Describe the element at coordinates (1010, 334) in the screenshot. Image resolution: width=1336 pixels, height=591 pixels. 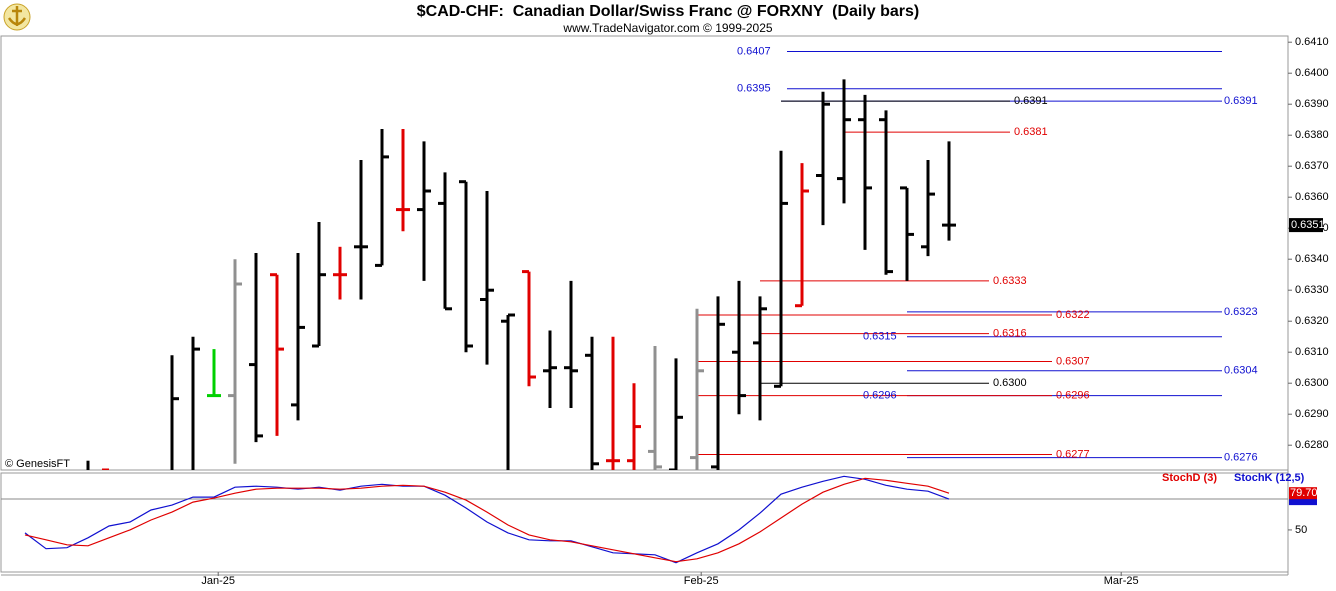
I see `level-label: 0.6316` at that location.